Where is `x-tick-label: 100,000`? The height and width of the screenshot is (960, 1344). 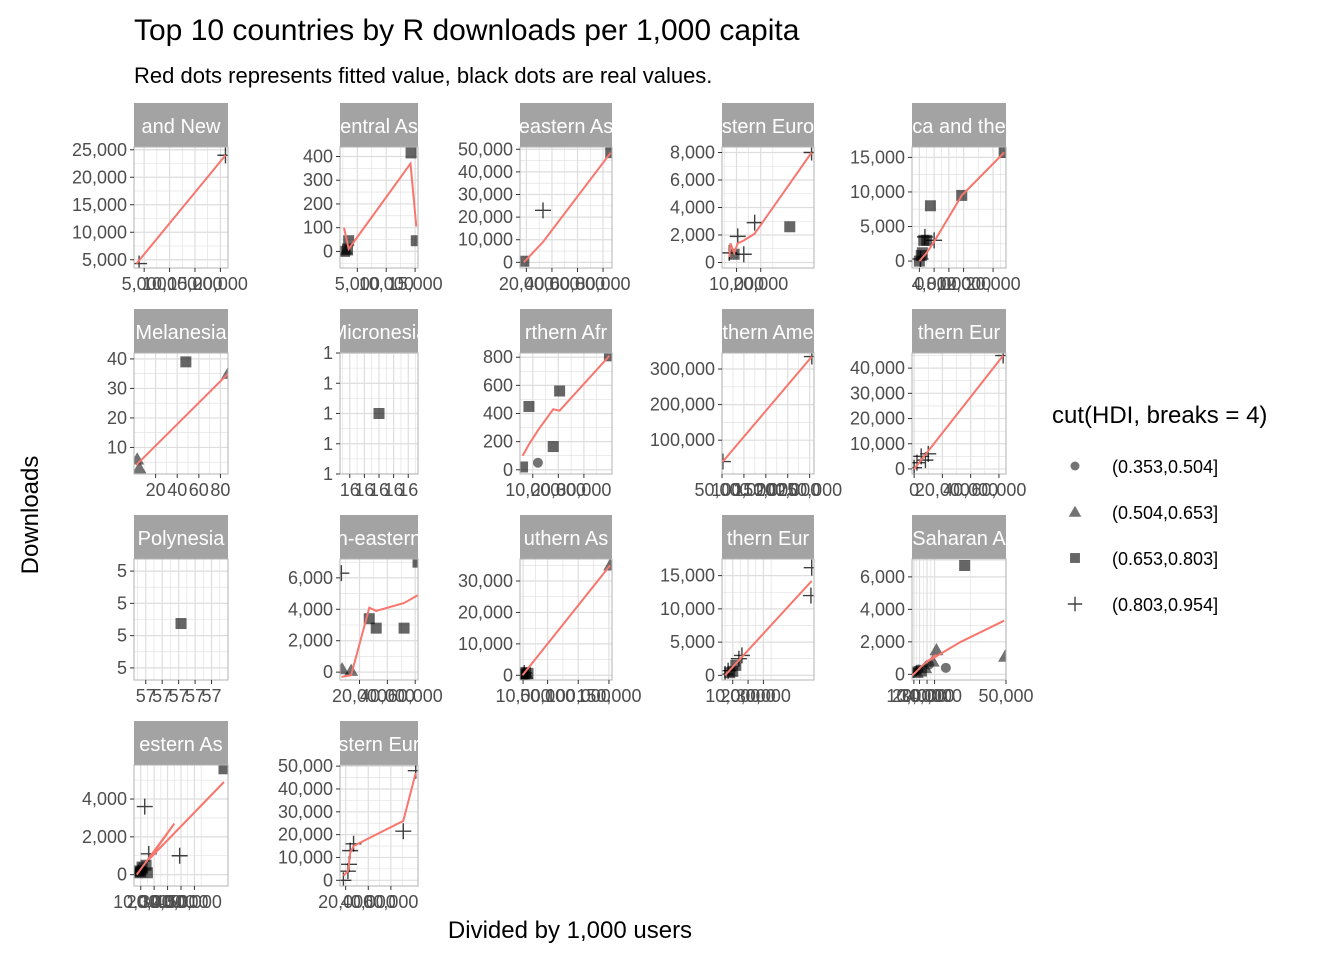 x-tick-label: 100,000 is located at coordinates (578, 696).